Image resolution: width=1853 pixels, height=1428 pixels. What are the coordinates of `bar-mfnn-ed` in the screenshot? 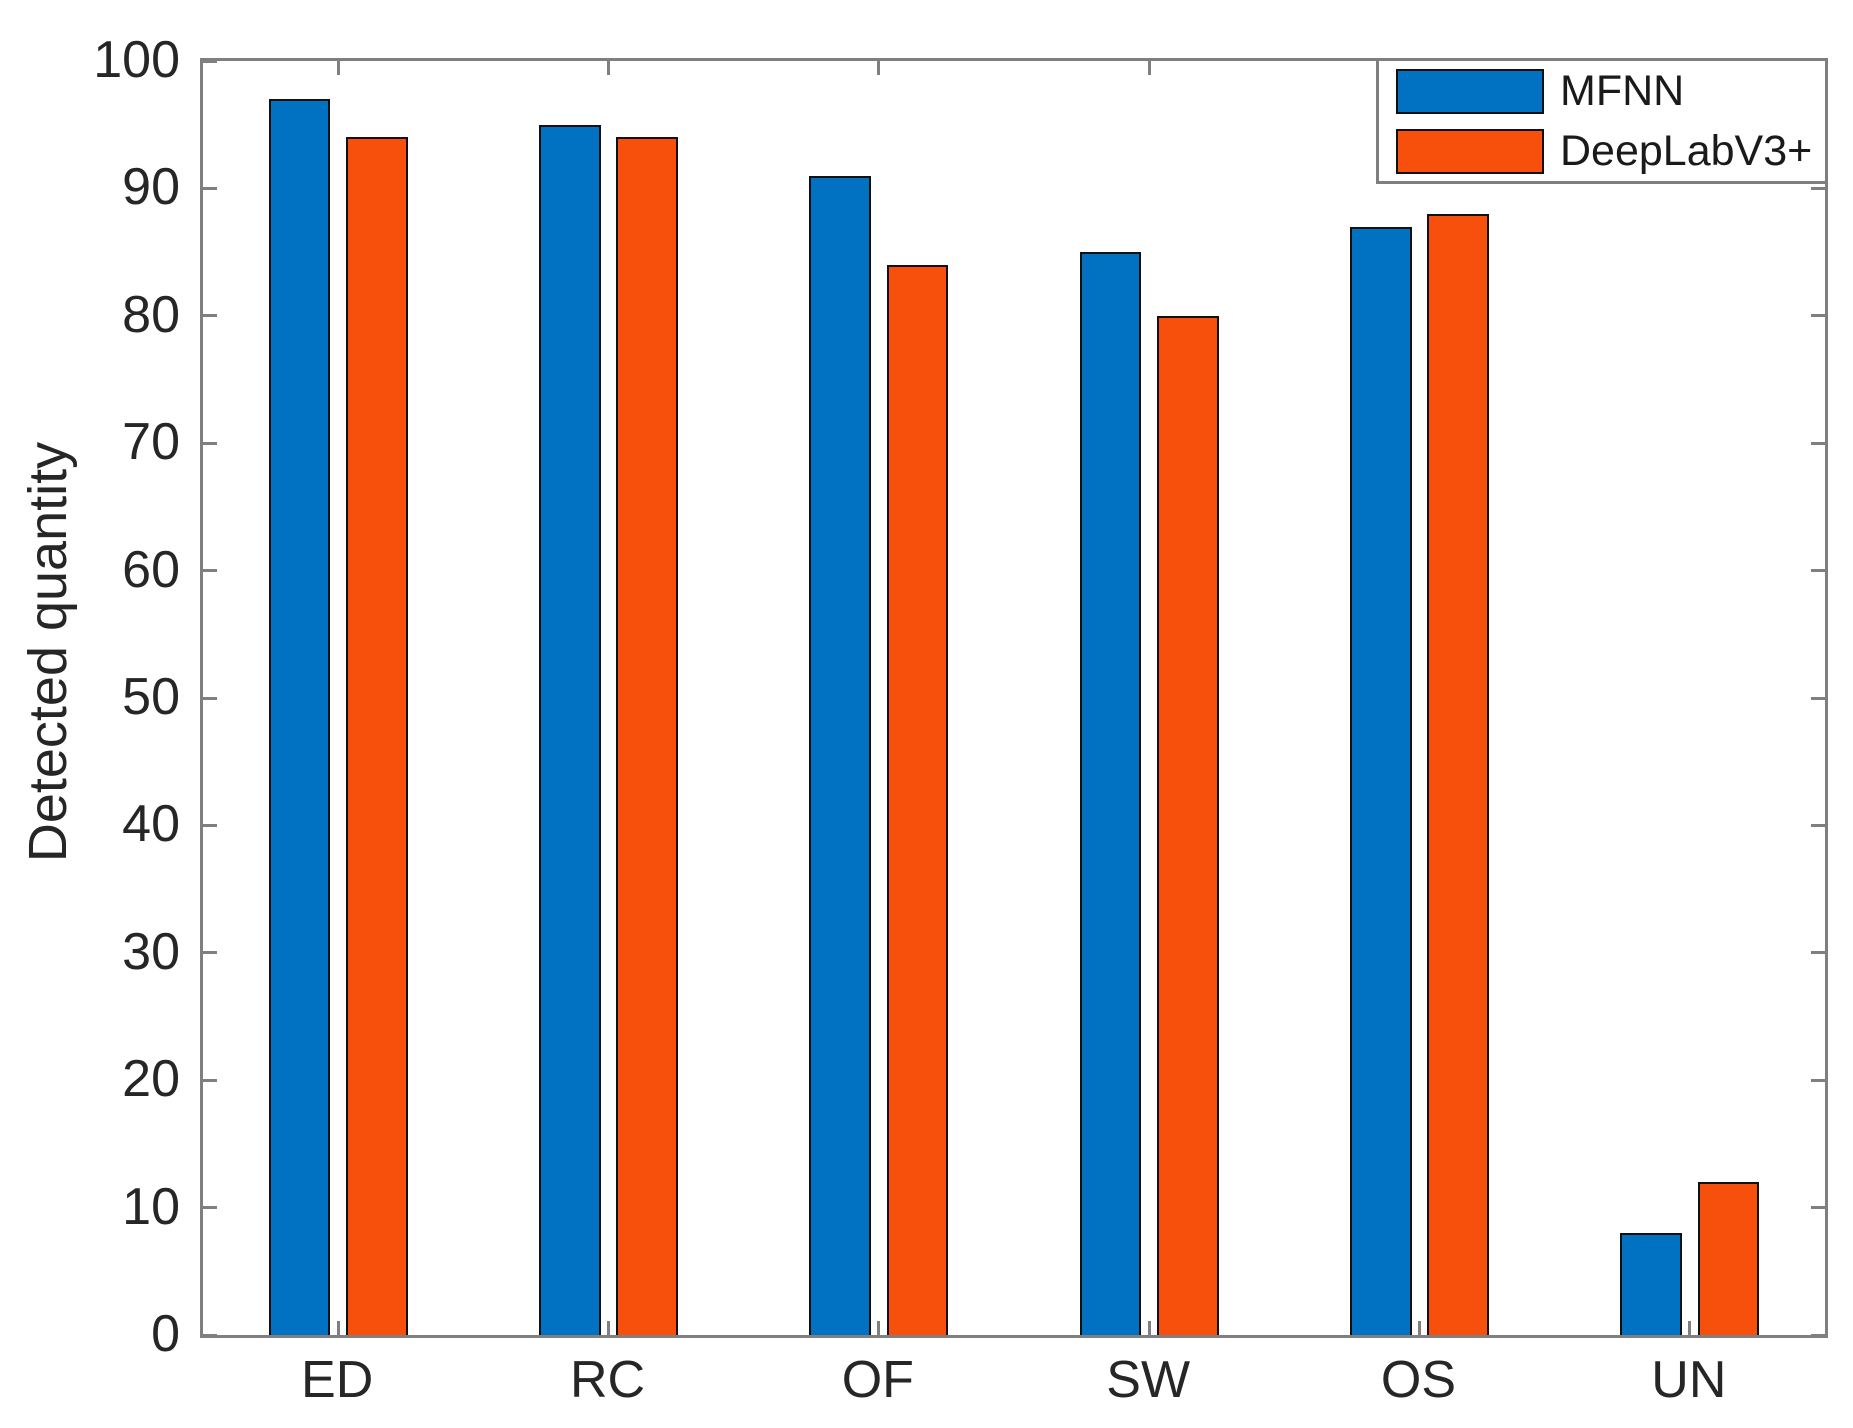 It's located at (299, 717).